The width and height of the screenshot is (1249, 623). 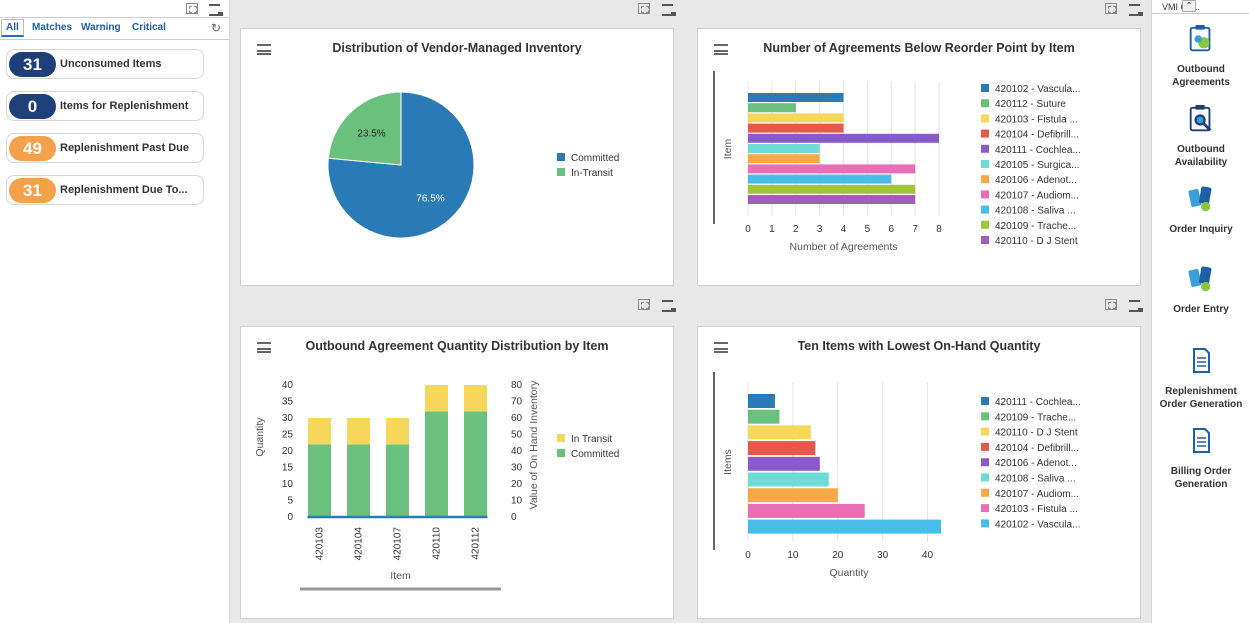 I want to click on nav-order-entry: Order Entry, so click(x=1200, y=290).